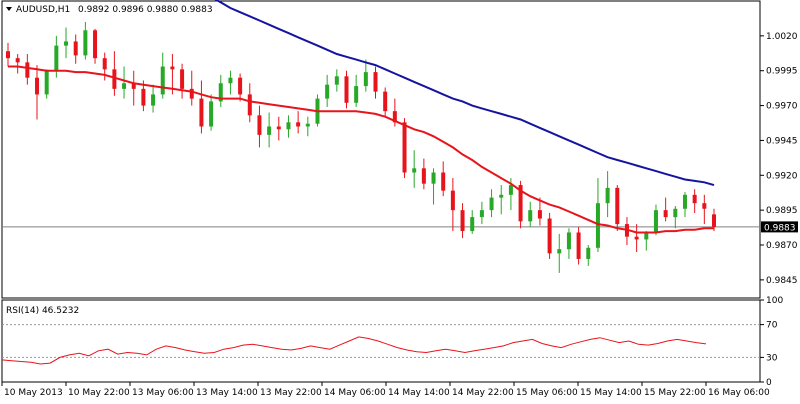 The width and height of the screenshot is (800, 404). Describe the element at coordinates (483, 393) in the screenshot. I see `time-tick-label: 14 May 22:00` at that location.